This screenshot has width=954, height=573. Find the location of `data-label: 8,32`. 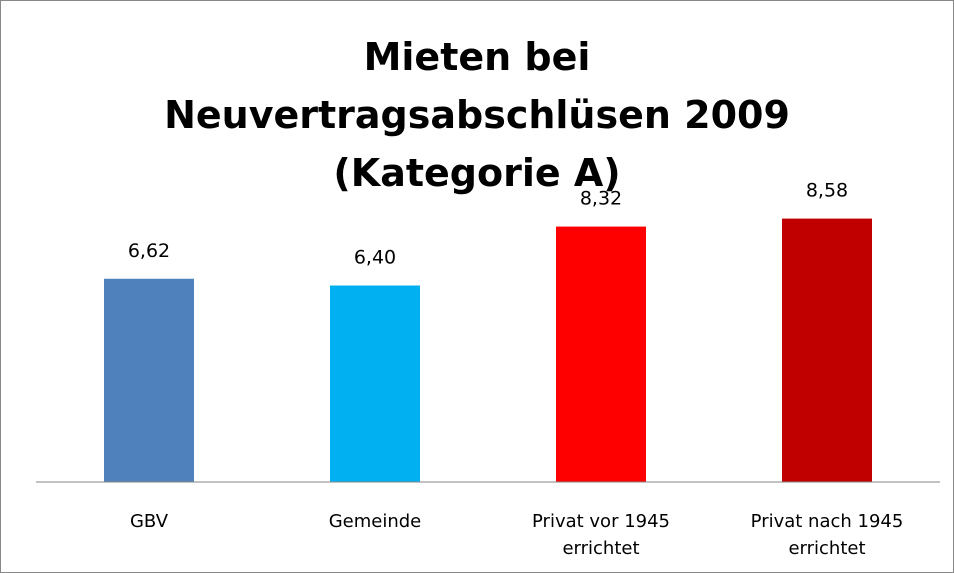

data-label: 8,32 is located at coordinates (601, 199).